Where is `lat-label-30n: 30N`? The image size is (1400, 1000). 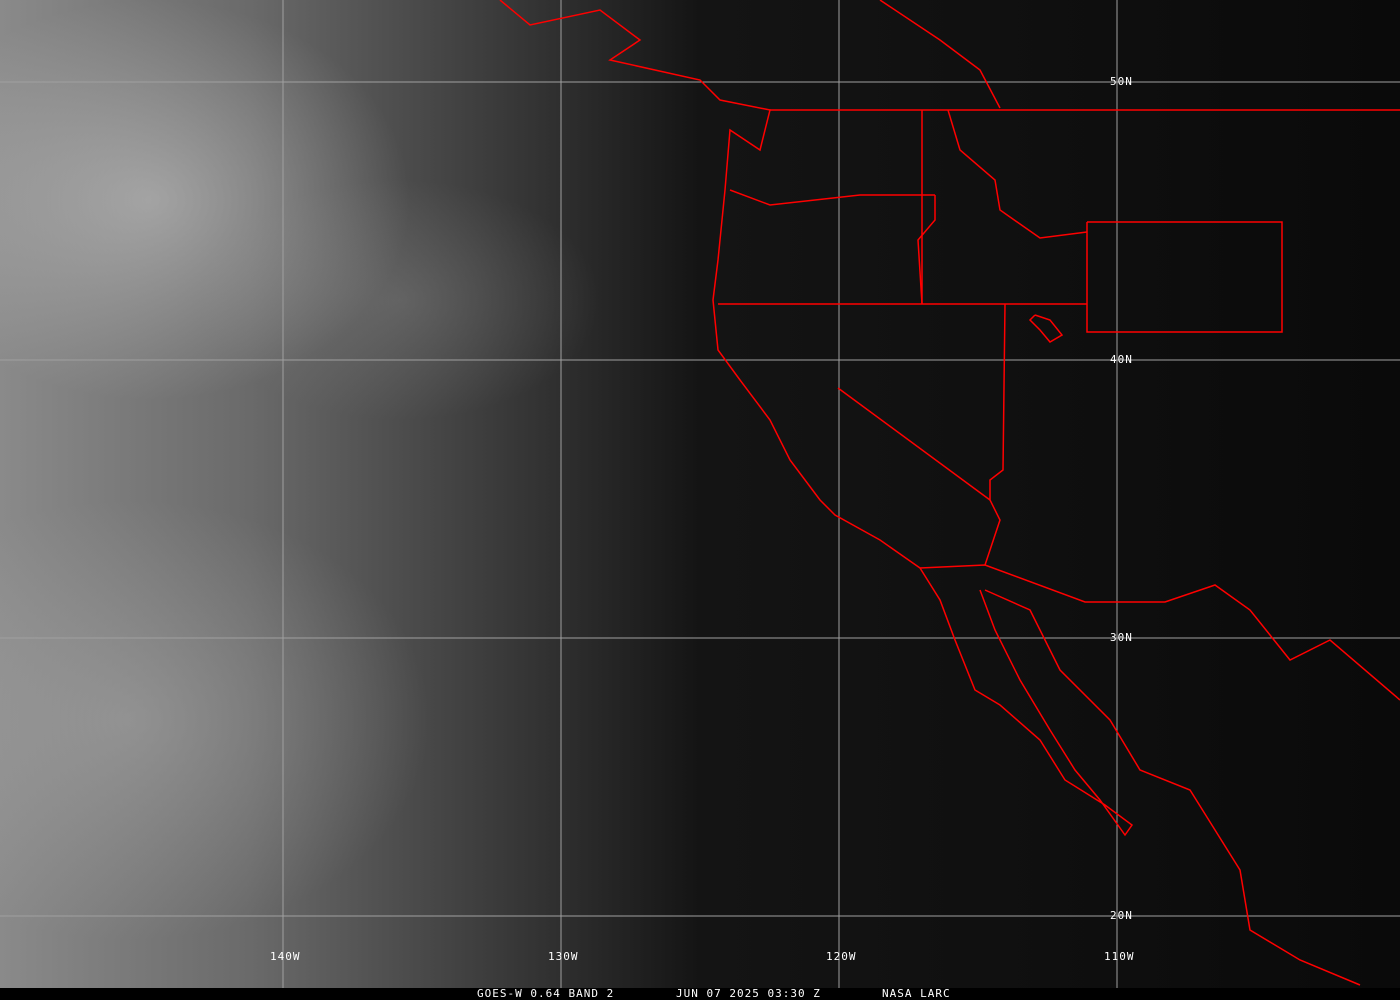 lat-label-30n: 30N is located at coordinates (1121, 637).